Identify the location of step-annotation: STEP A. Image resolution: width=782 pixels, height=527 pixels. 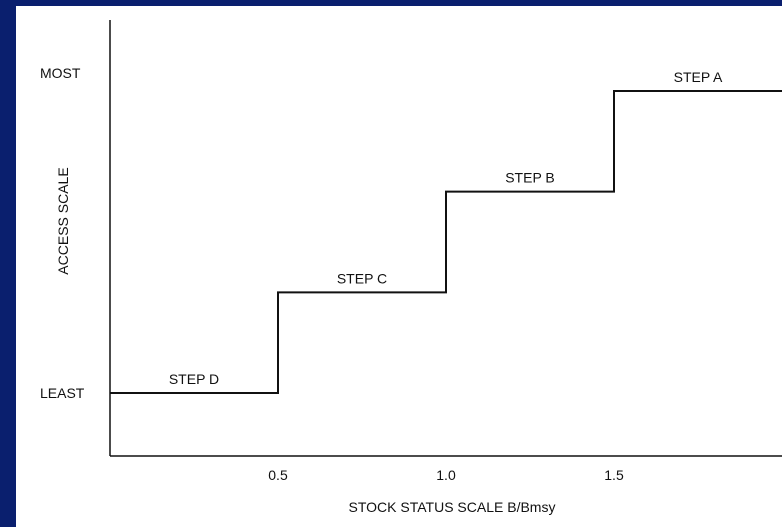
(698, 77).